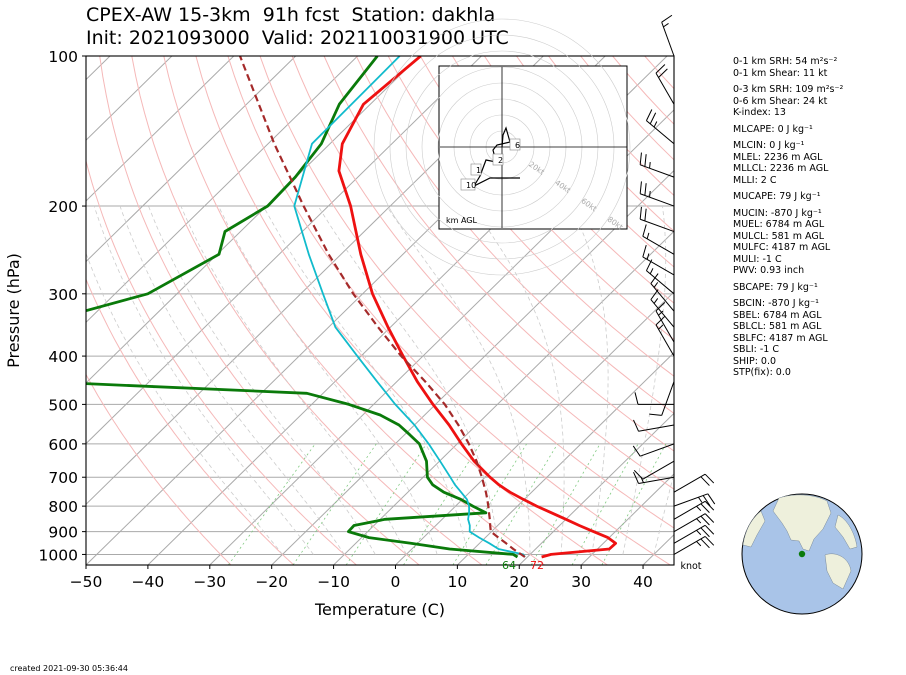 The height and width of the screenshot is (675, 906). What do you see at coordinates (769, 270) in the screenshot?
I see `sounding-parameter: PWV: 0.93 inch` at bounding box center [769, 270].